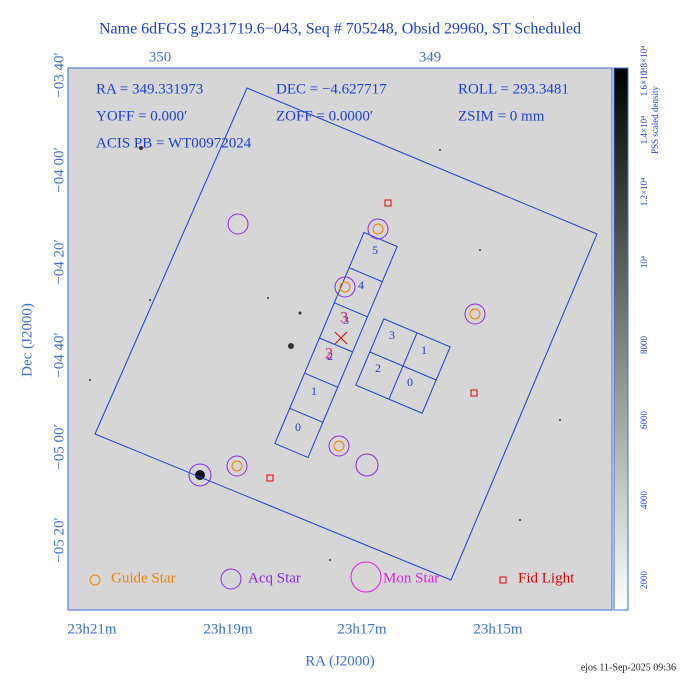  What do you see at coordinates (361, 285) in the screenshot?
I see `chip-label: 4` at bounding box center [361, 285].